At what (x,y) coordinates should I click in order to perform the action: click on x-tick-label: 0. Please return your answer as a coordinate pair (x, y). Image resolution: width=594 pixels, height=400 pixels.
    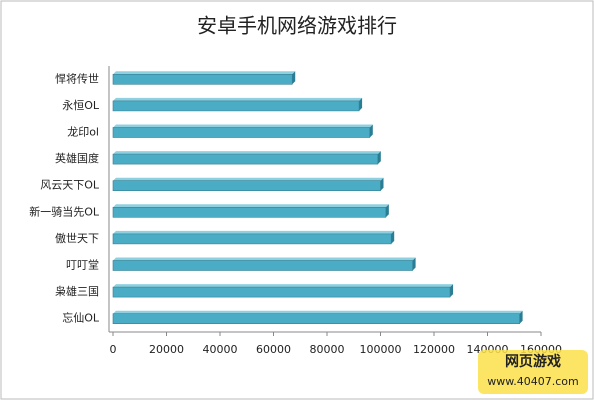
    Looking at the image, I should click on (113, 349).